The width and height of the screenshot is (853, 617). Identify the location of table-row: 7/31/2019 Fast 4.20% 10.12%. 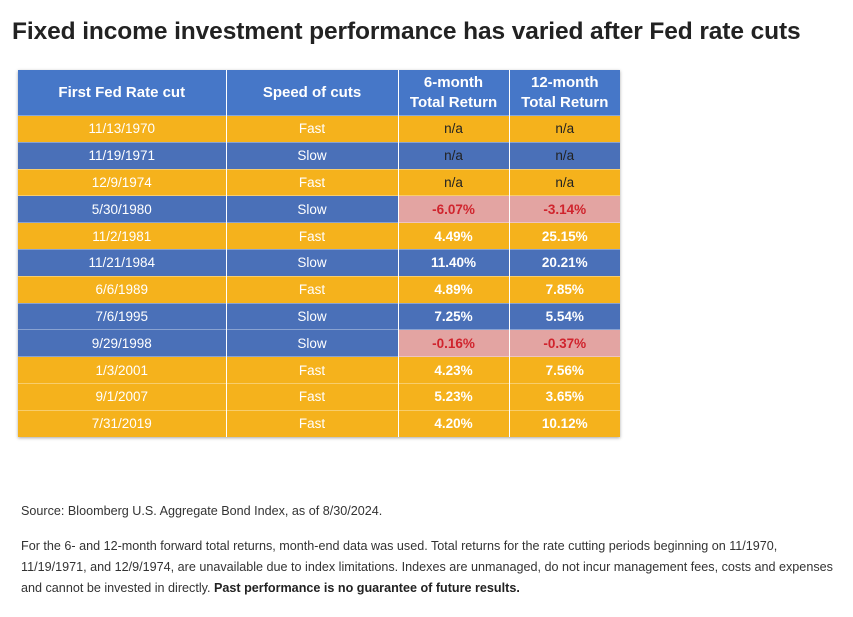
(319, 423).